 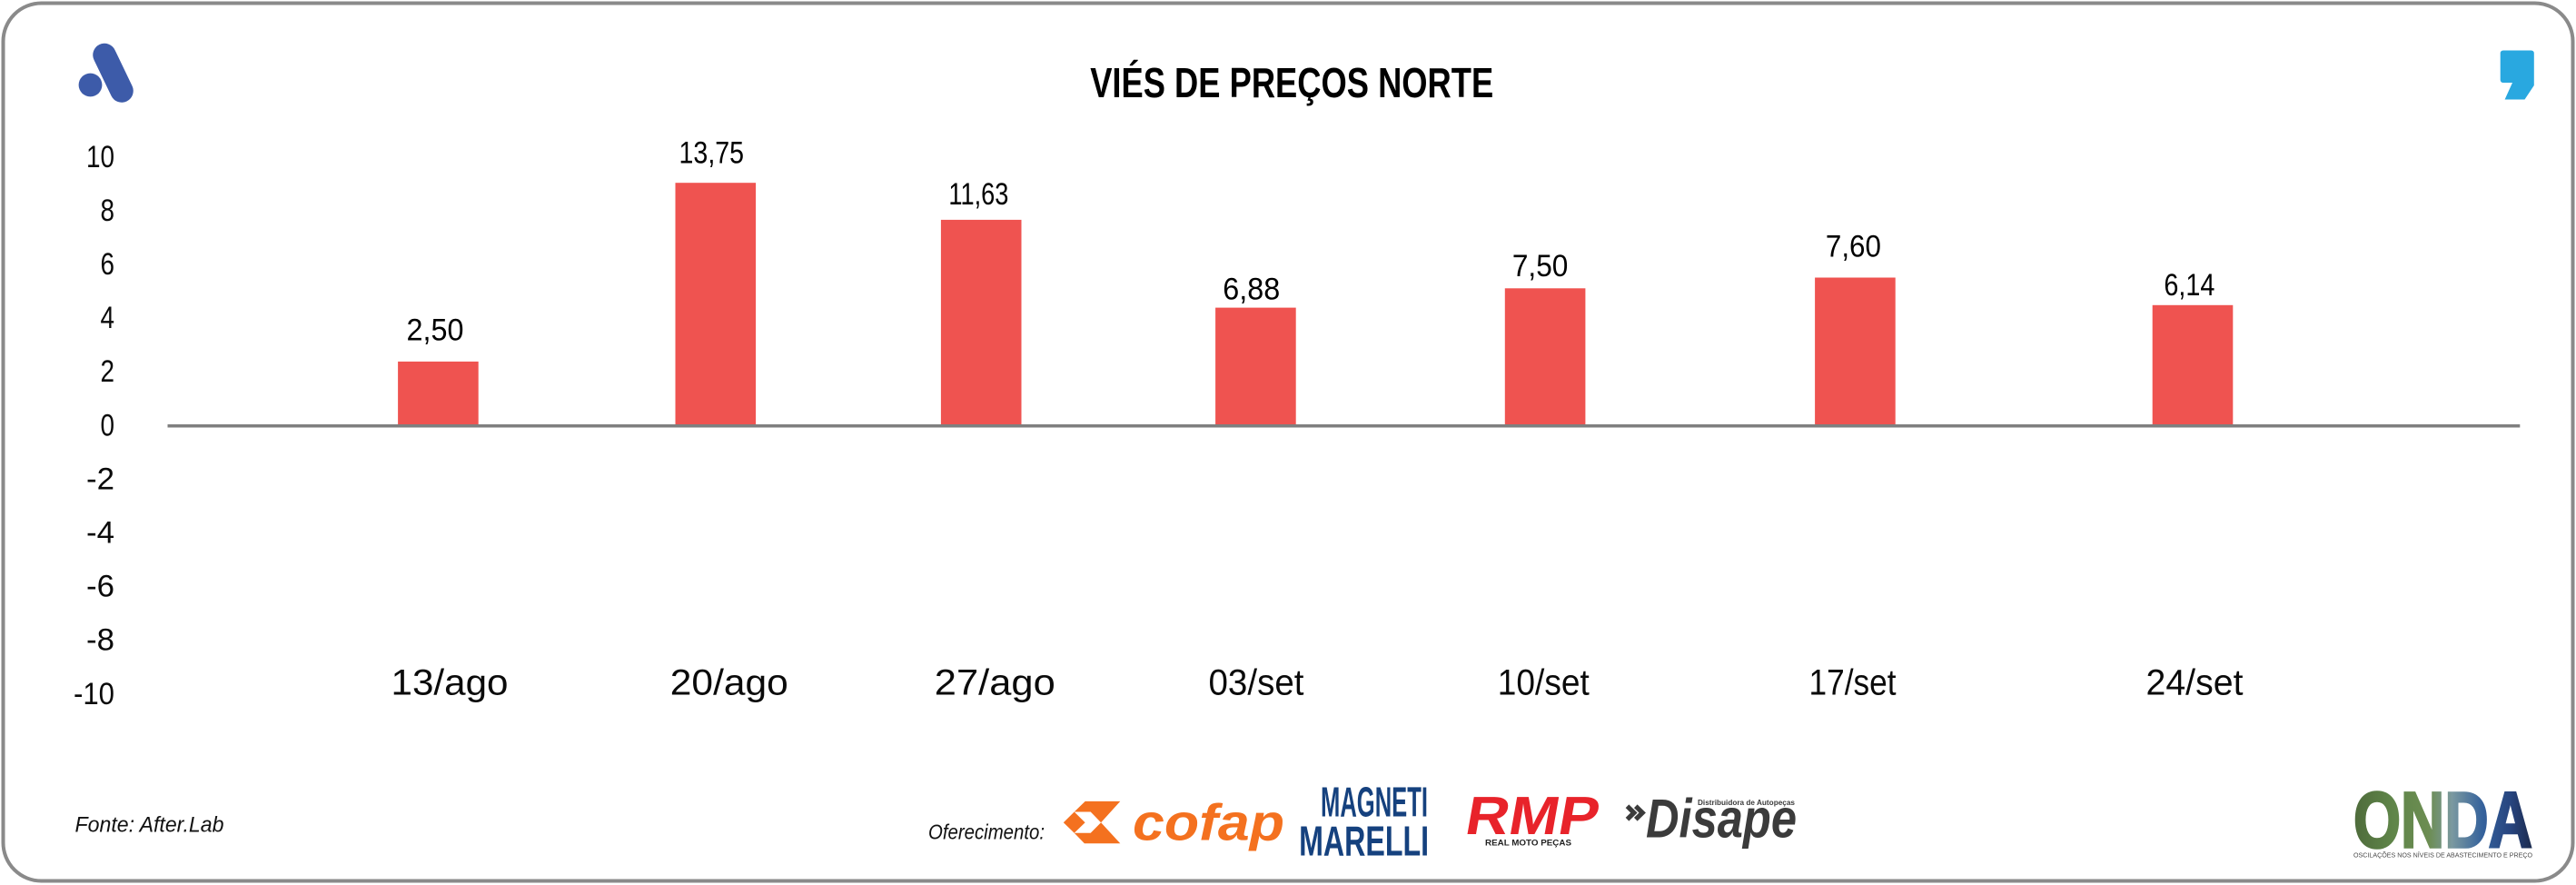 I want to click on svg-text: RMP, so click(x=1533, y=815).